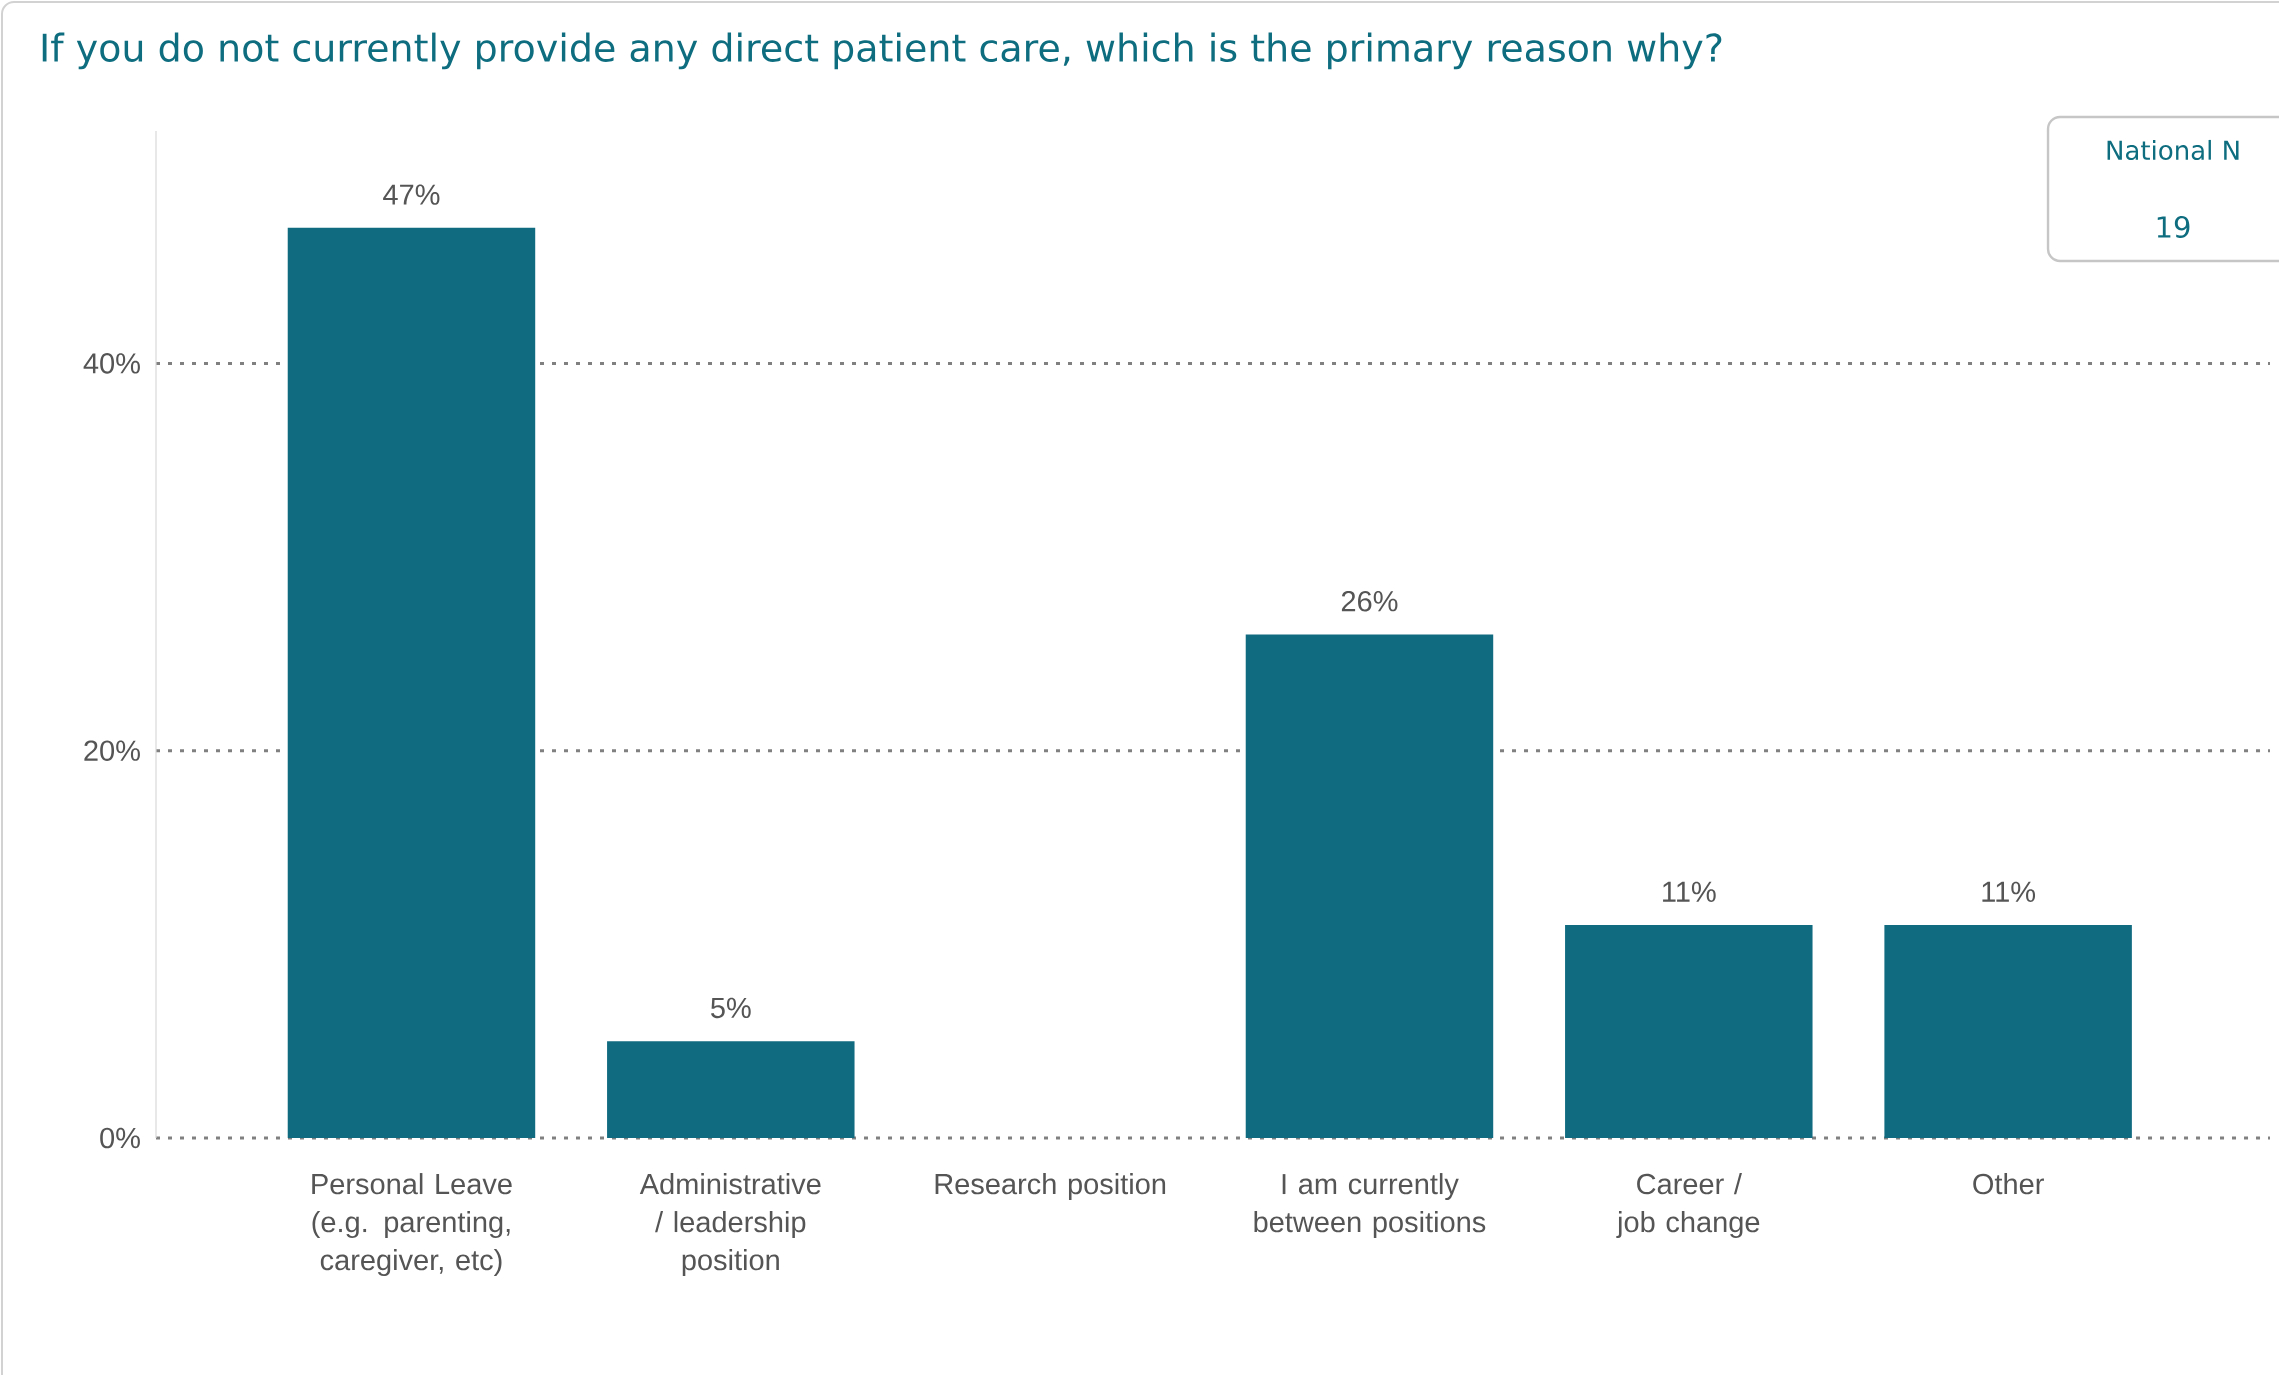 The image size is (2279, 1375). What do you see at coordinates (120, 1138) in the screenshot?
I see `y-tick-label: 0%` at bounding box center [120, 1138].